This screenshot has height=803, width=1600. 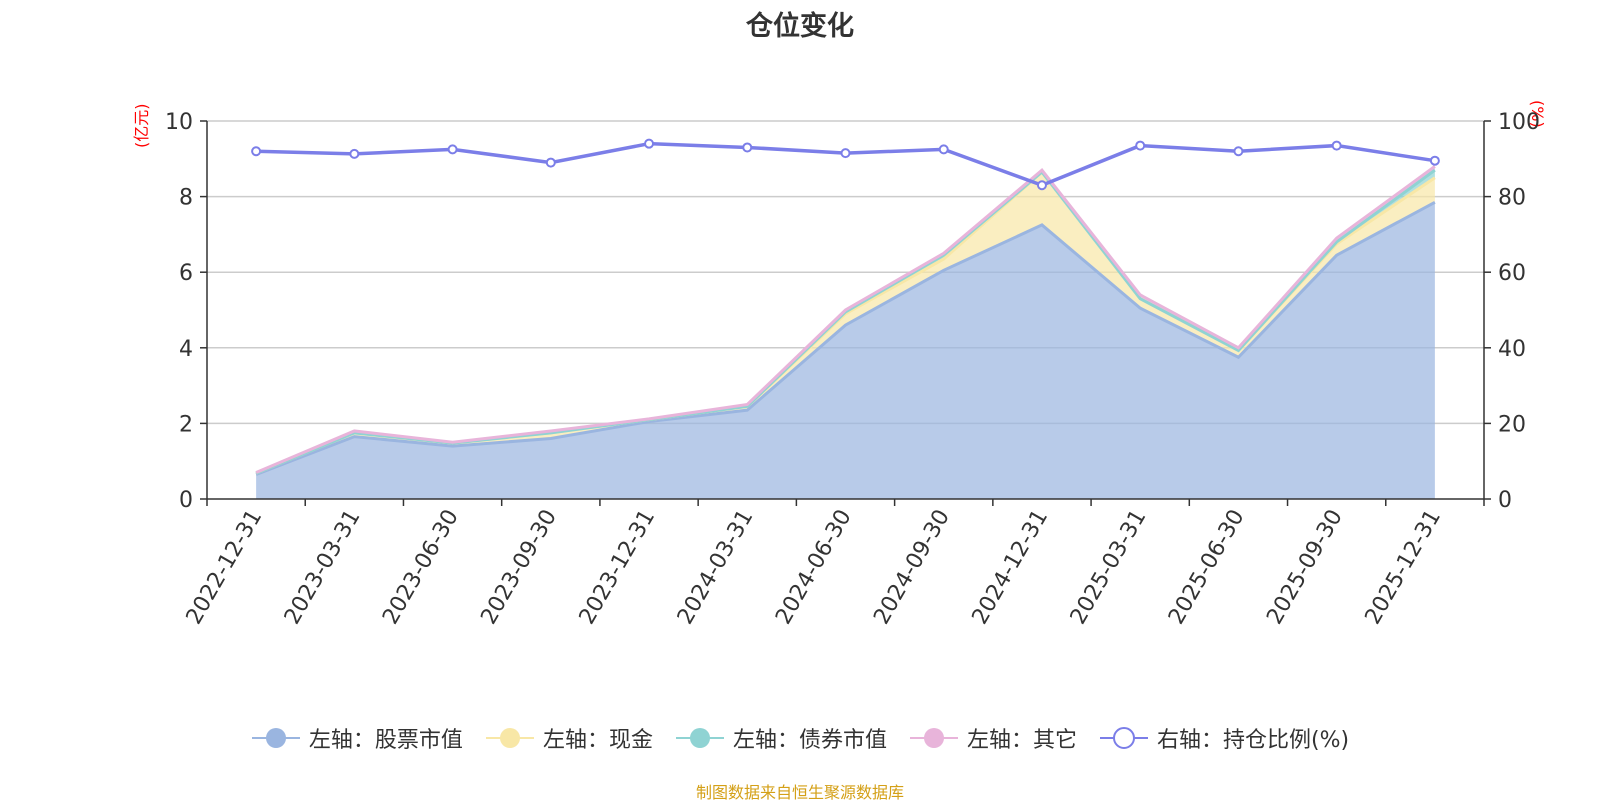 What do you see at coordinates (1305, 567) in the screenshot?
I see `x-axis-tick-label: 2025-09-30` at bounding box center [1305, 567].